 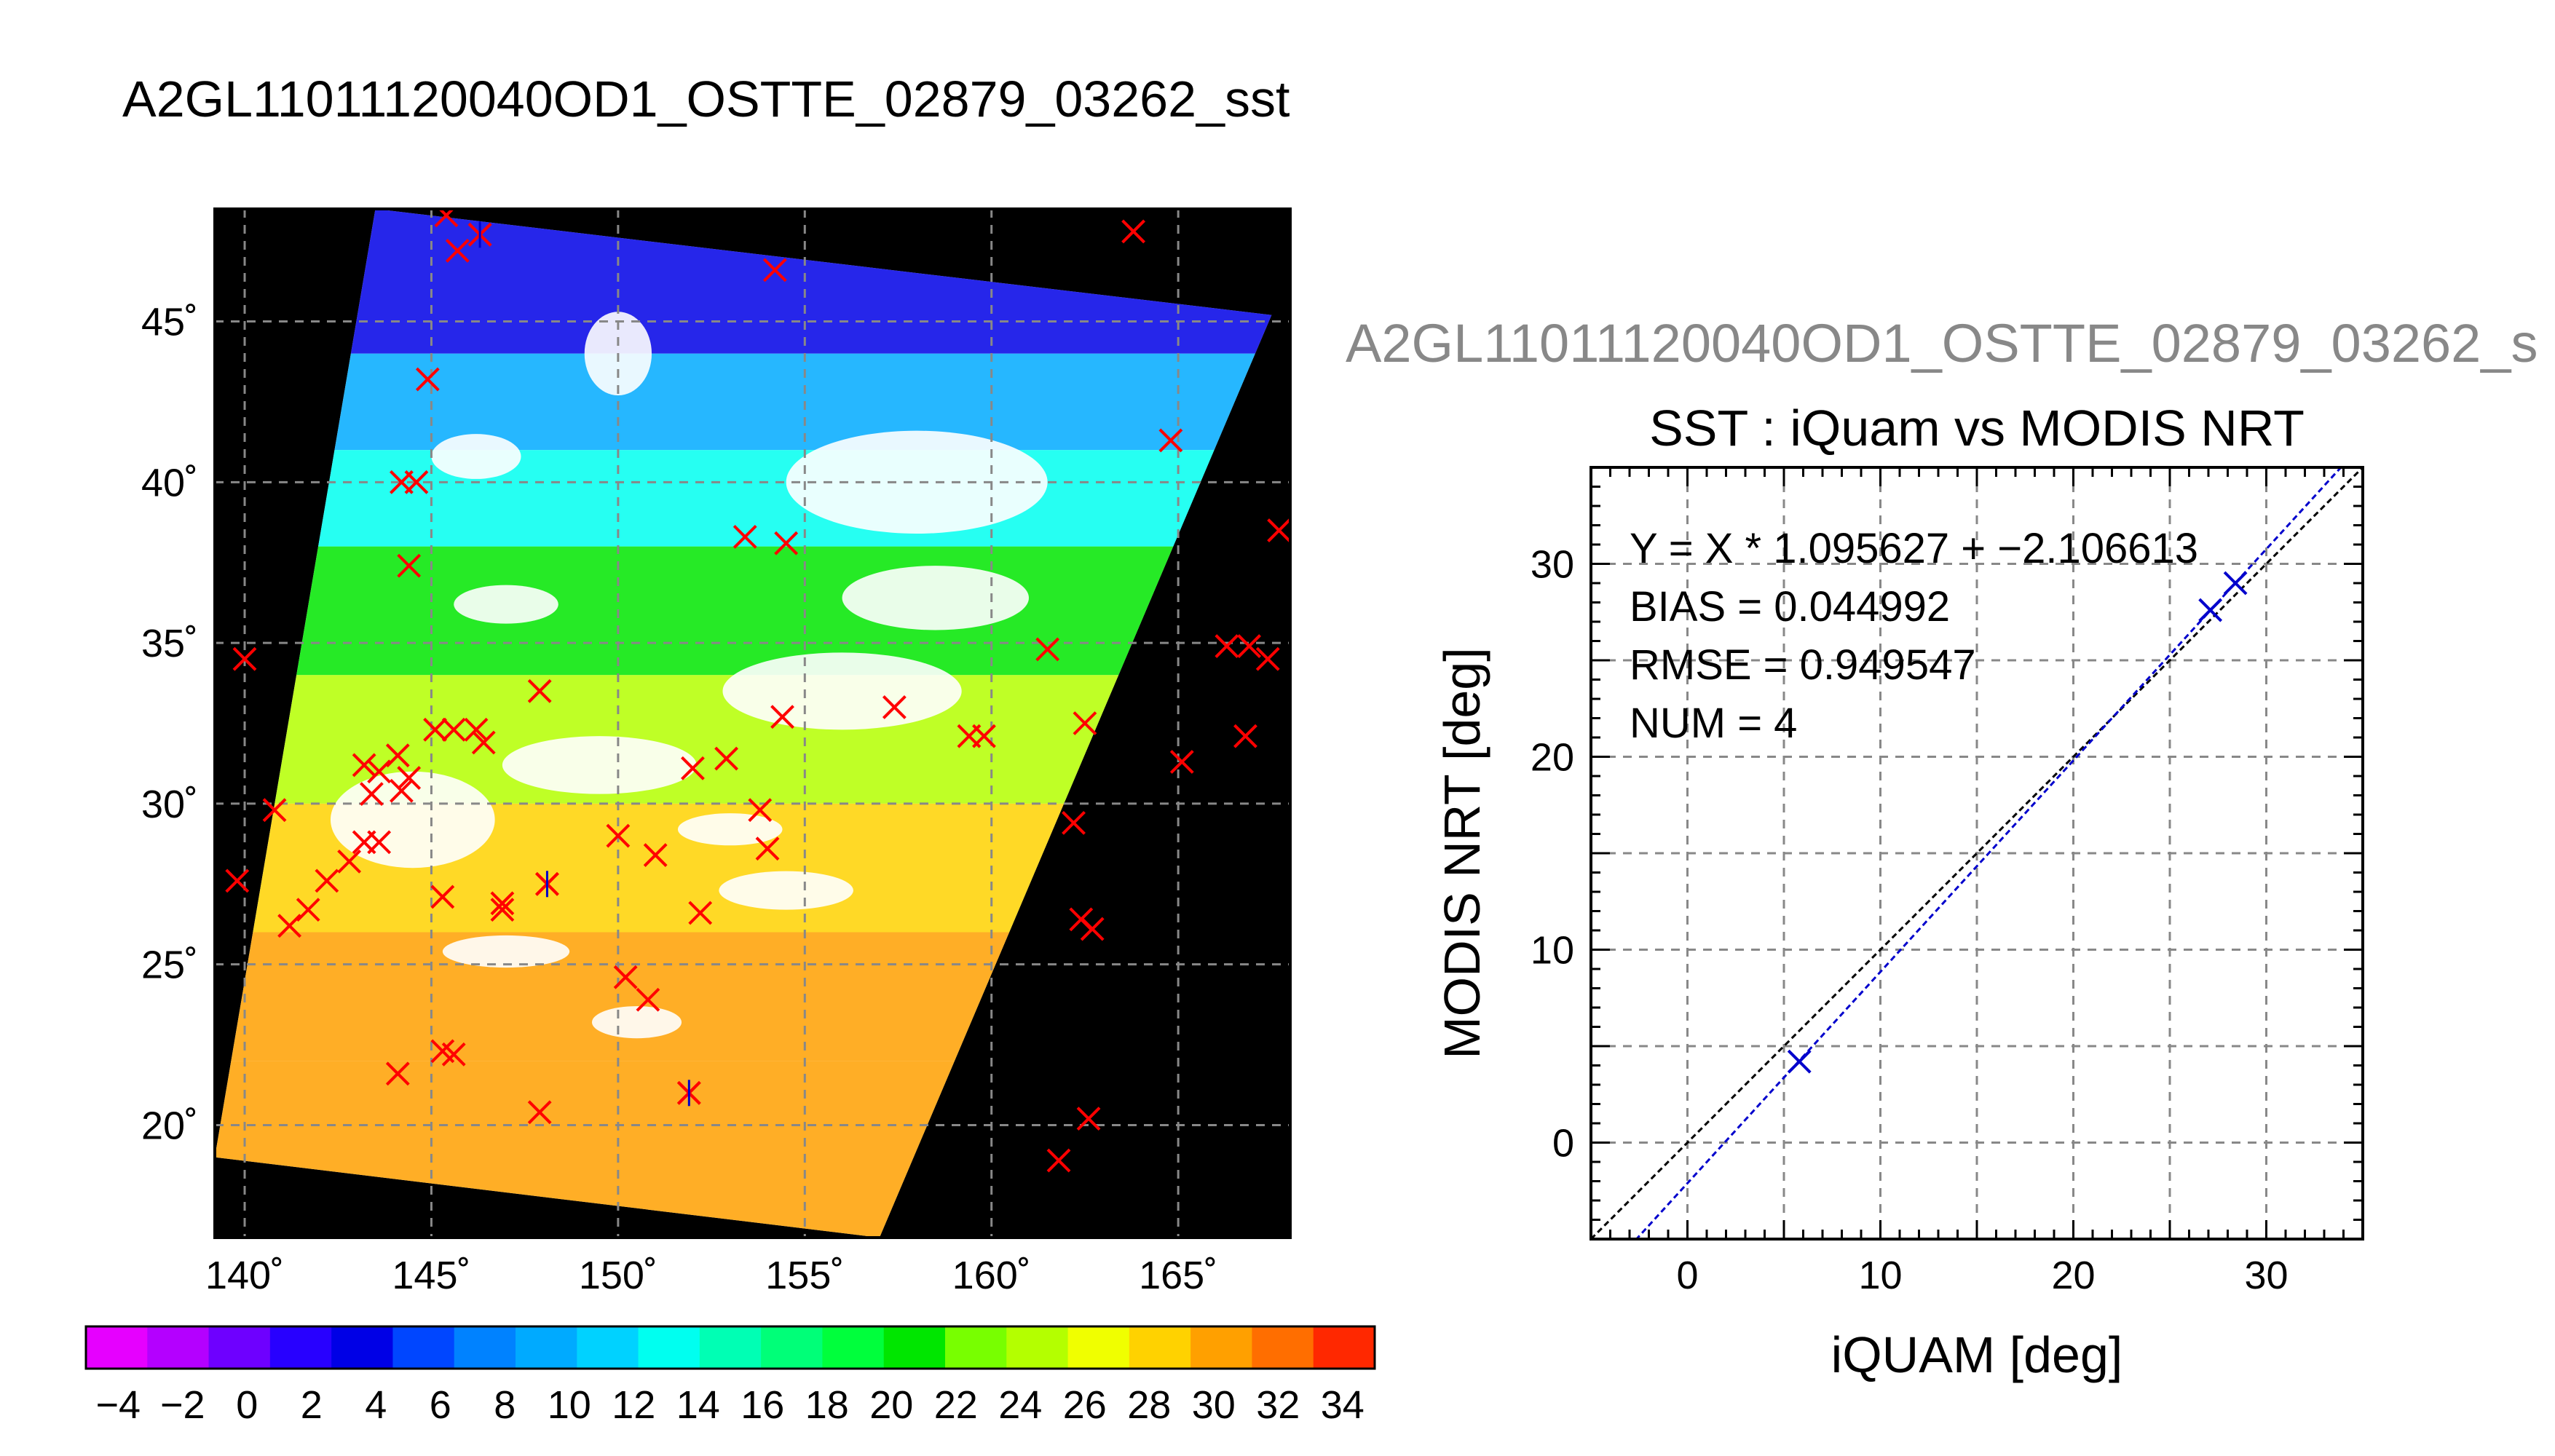 What do you see at coordinates (698, 1405) in the screenshot?
I see `colorbar-tick-label: 14` at bounding box center [698, 1405].